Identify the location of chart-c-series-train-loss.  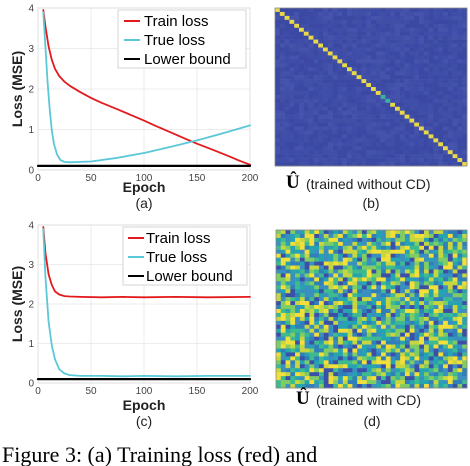
(146, 262).